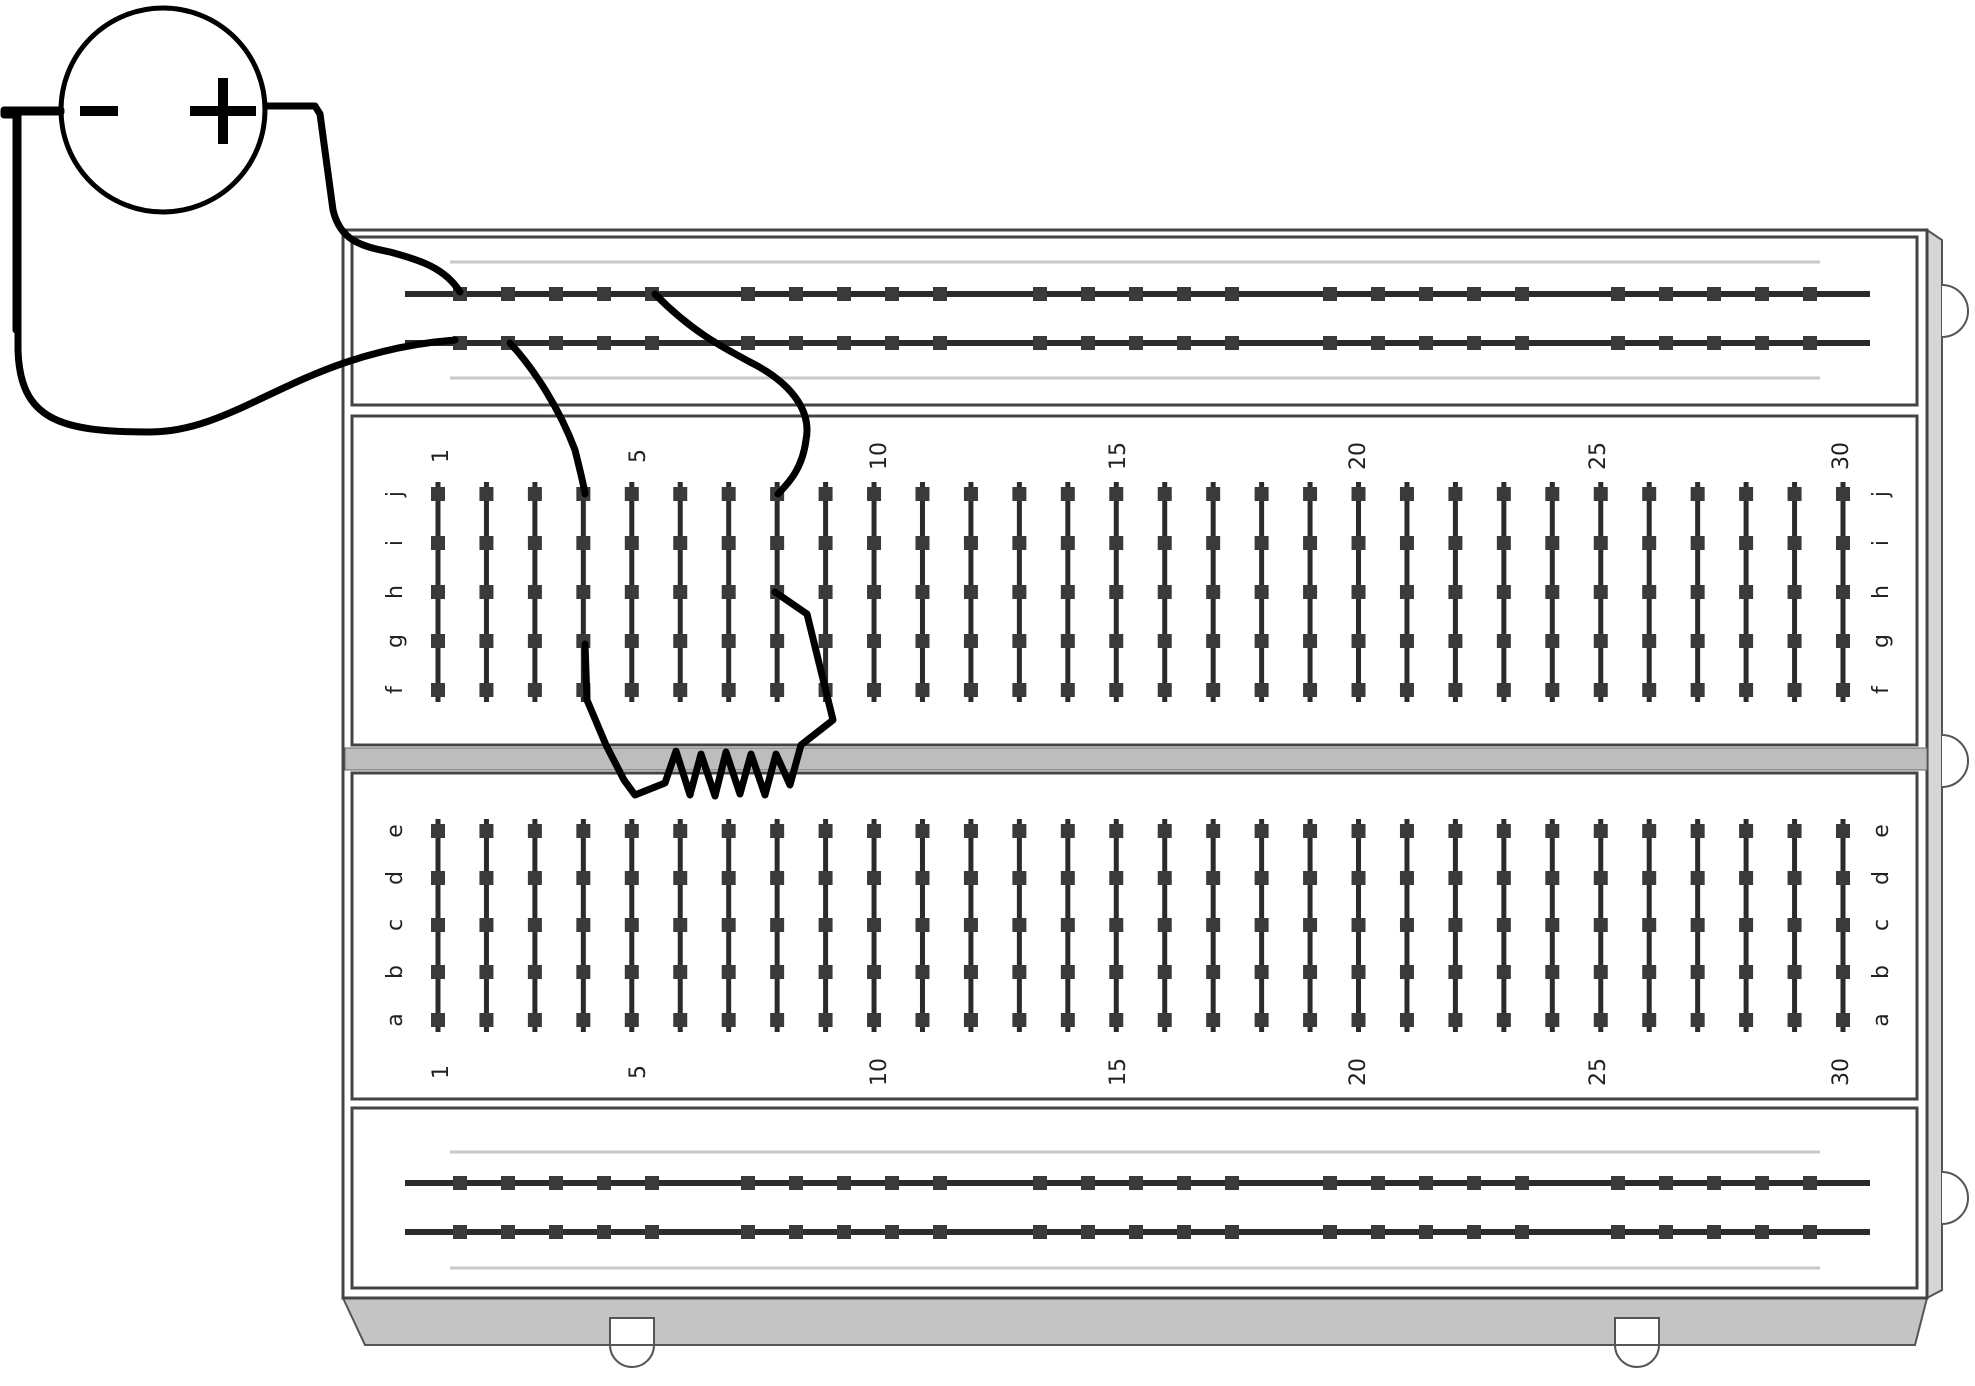 This screenshot has width=1975, height=1386. I want to click on hole-g13, so click(1019, 641).